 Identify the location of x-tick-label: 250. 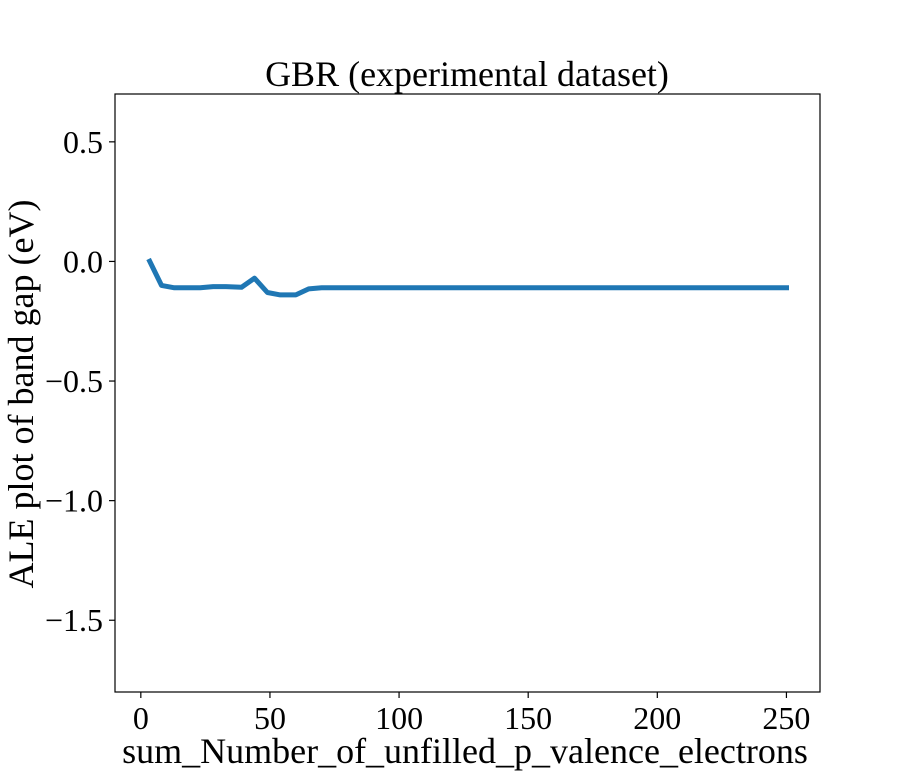
(786, 718).